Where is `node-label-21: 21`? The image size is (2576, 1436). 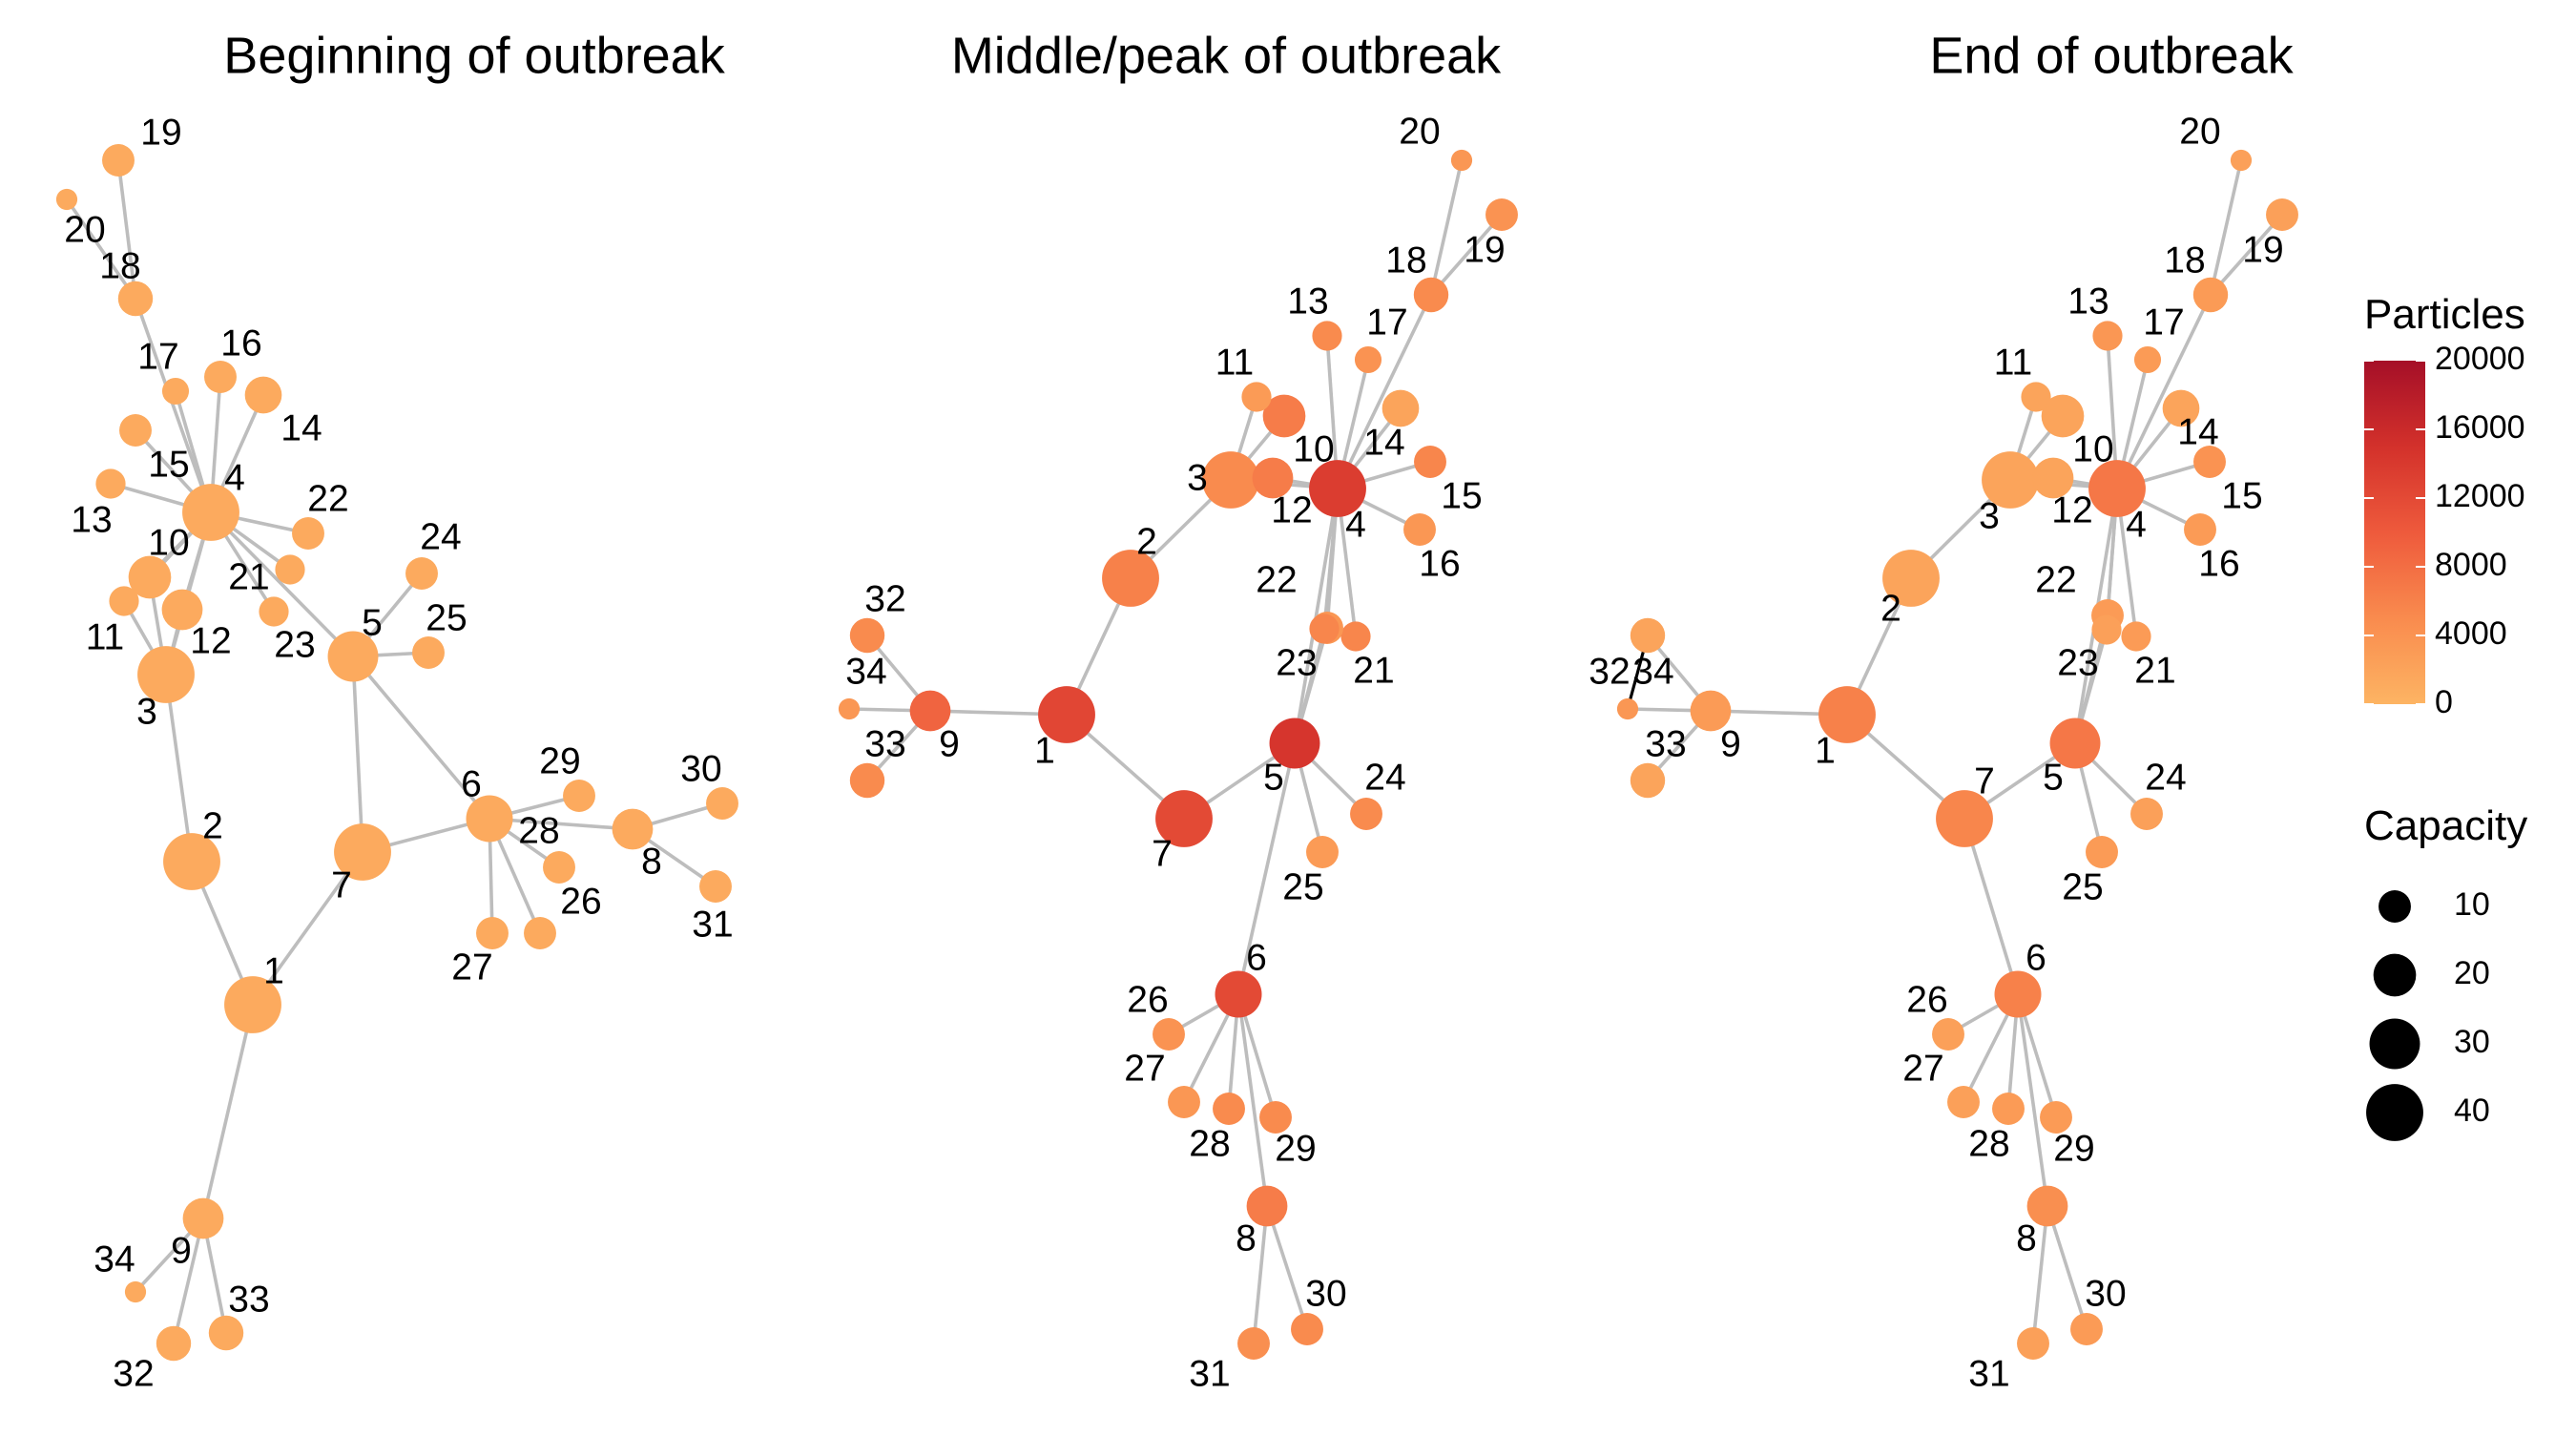
node-label-21: 21 is located at coordinates (248, 576).